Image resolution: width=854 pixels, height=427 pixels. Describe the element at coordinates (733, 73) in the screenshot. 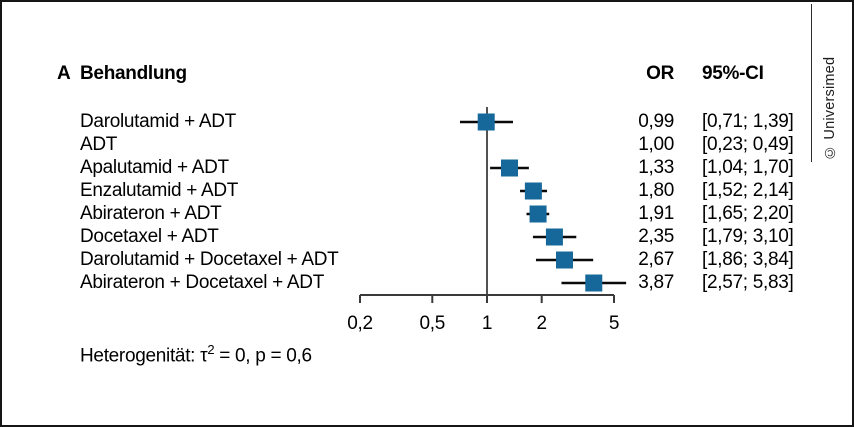

I see `ci-column-header: 95%-CI` at that location.